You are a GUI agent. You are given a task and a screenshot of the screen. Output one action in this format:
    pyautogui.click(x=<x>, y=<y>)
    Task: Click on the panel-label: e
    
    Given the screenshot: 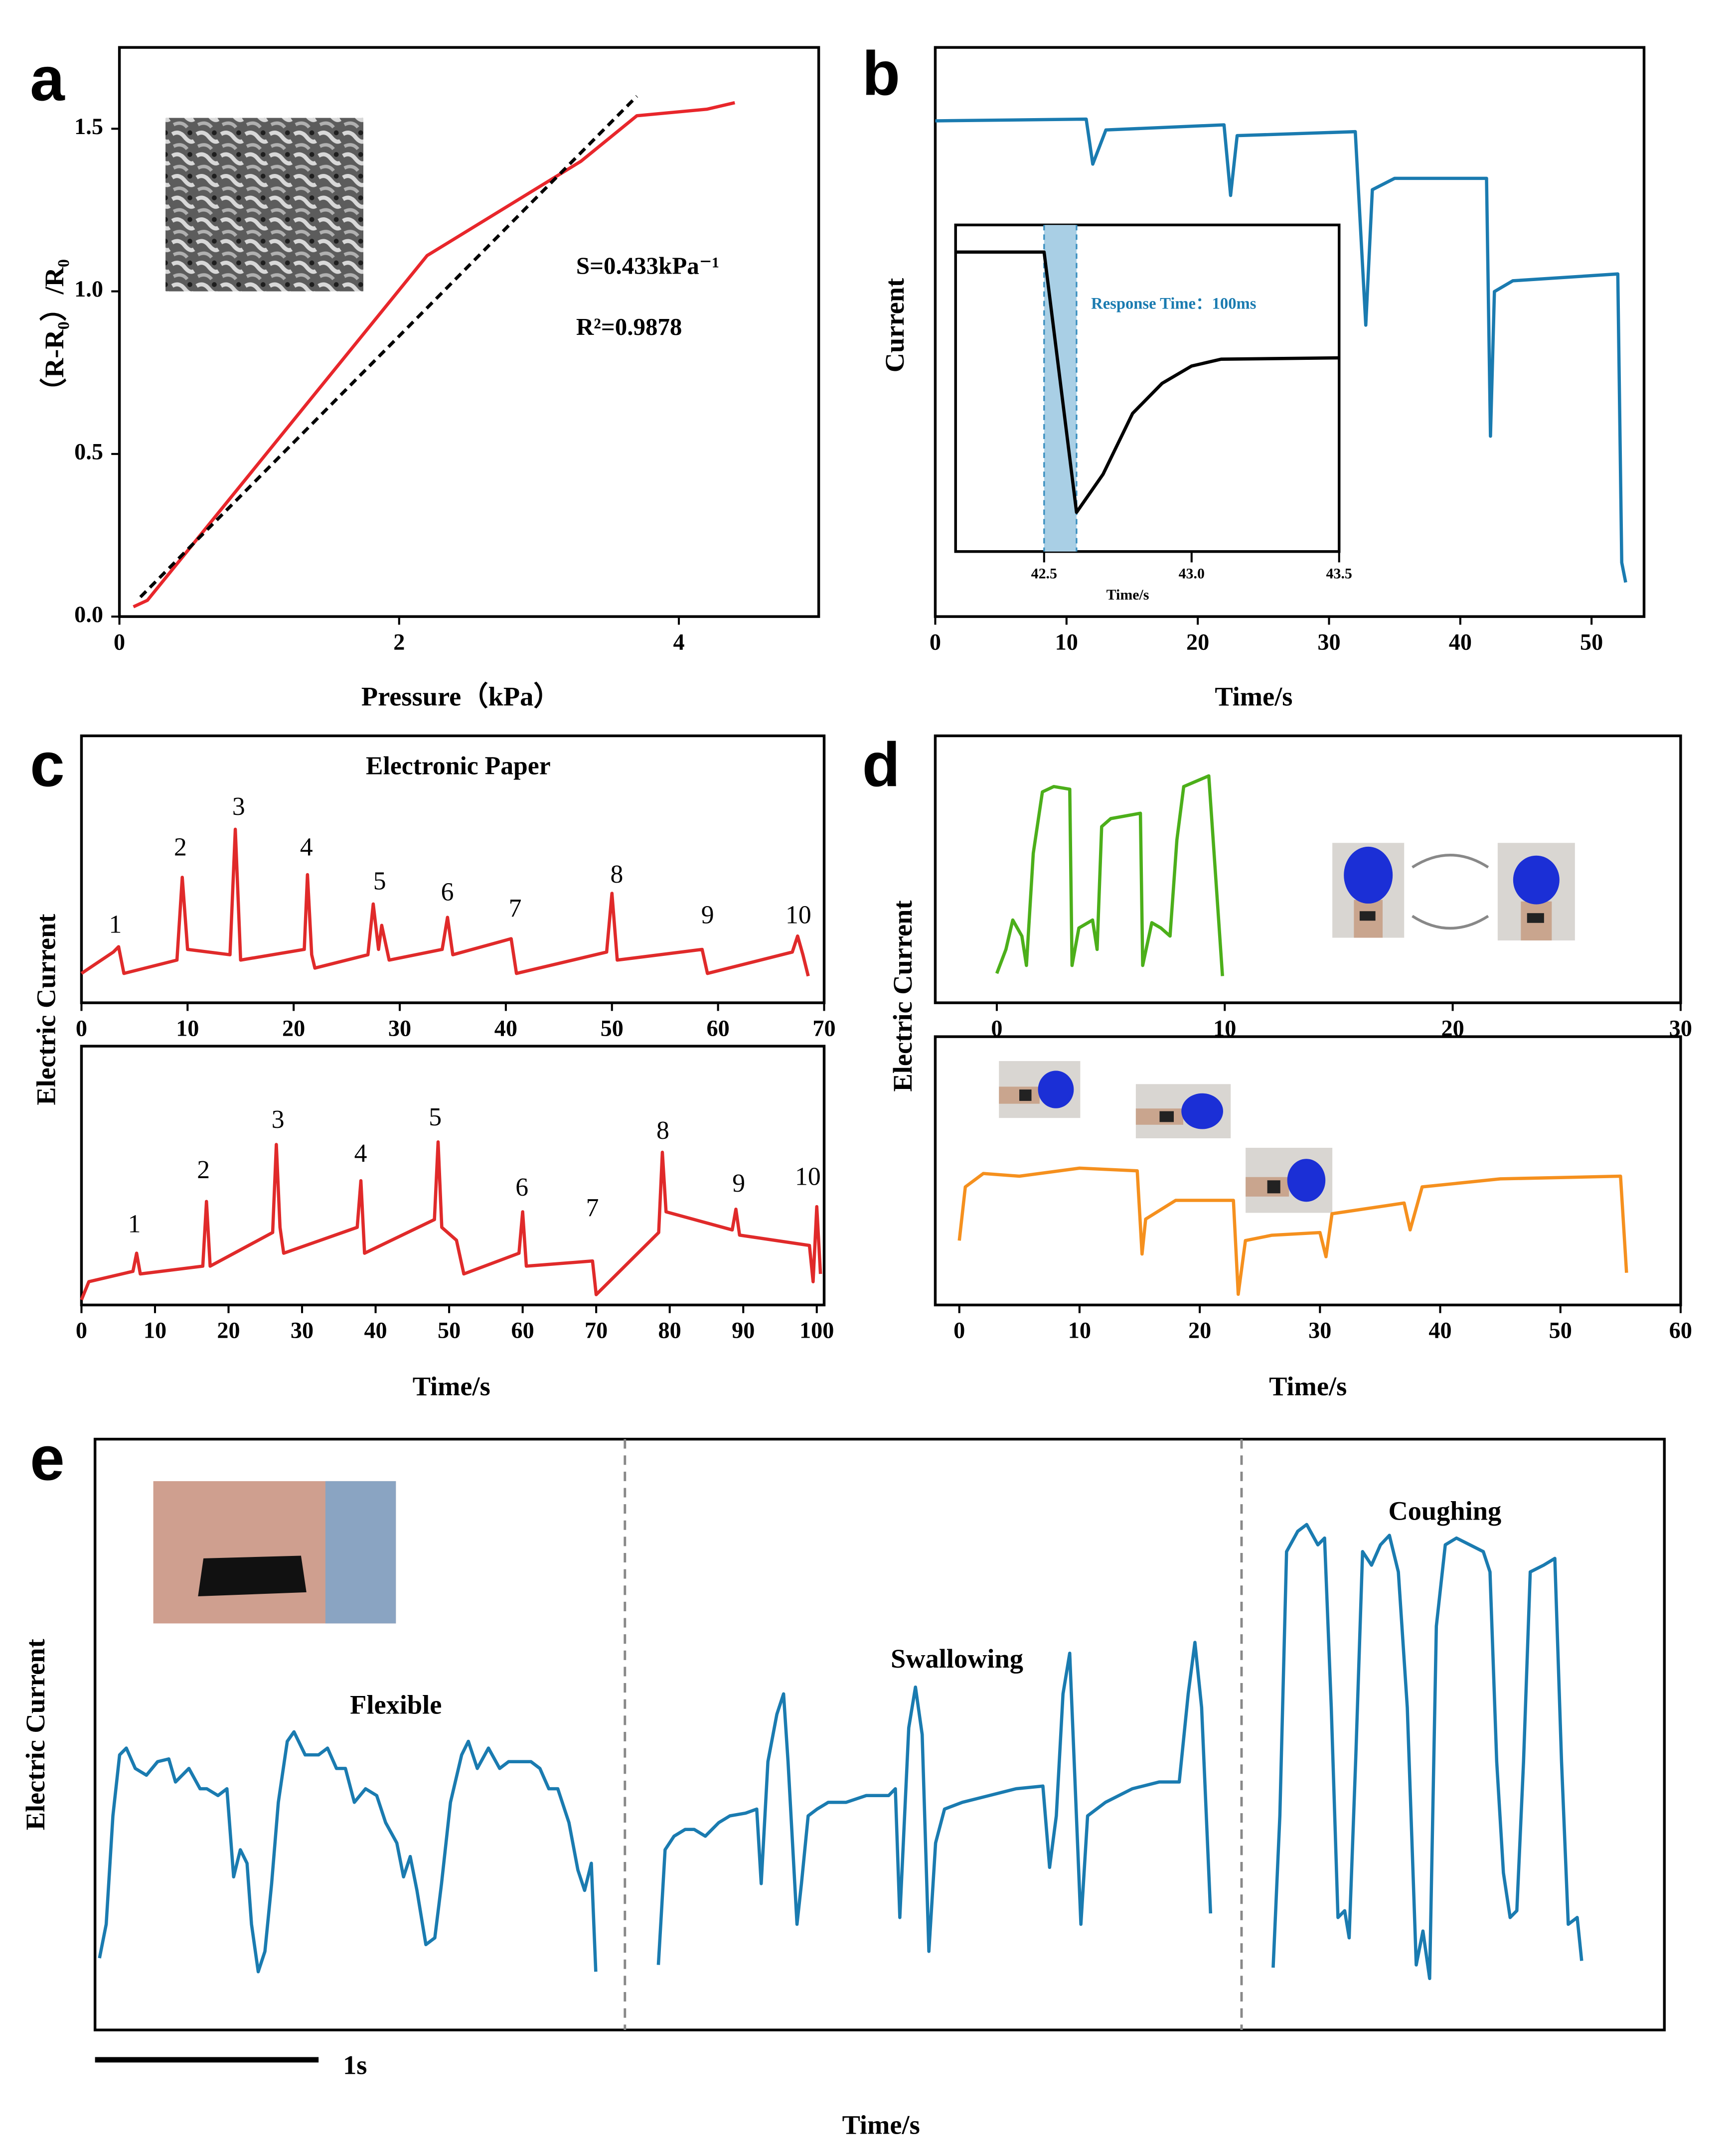 What is the action you would take?
    pyautogui.click(x=47, y=1459)
    